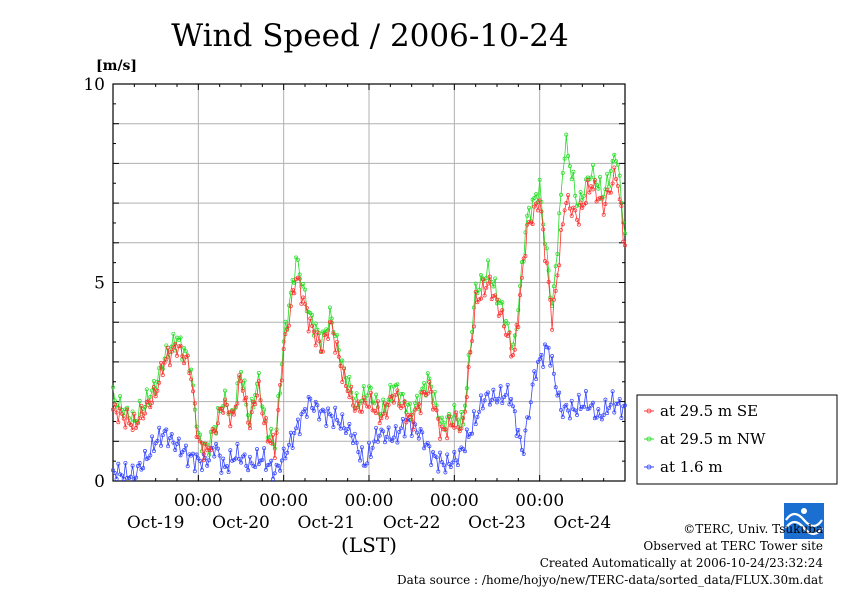 The width and height of the screenshot is (842, 595). Describe the element at coordinates (369, 501) in the screenshot. I see `x-time-labels: 00:00 00:00 00:00 00:00 00:00` at that location.